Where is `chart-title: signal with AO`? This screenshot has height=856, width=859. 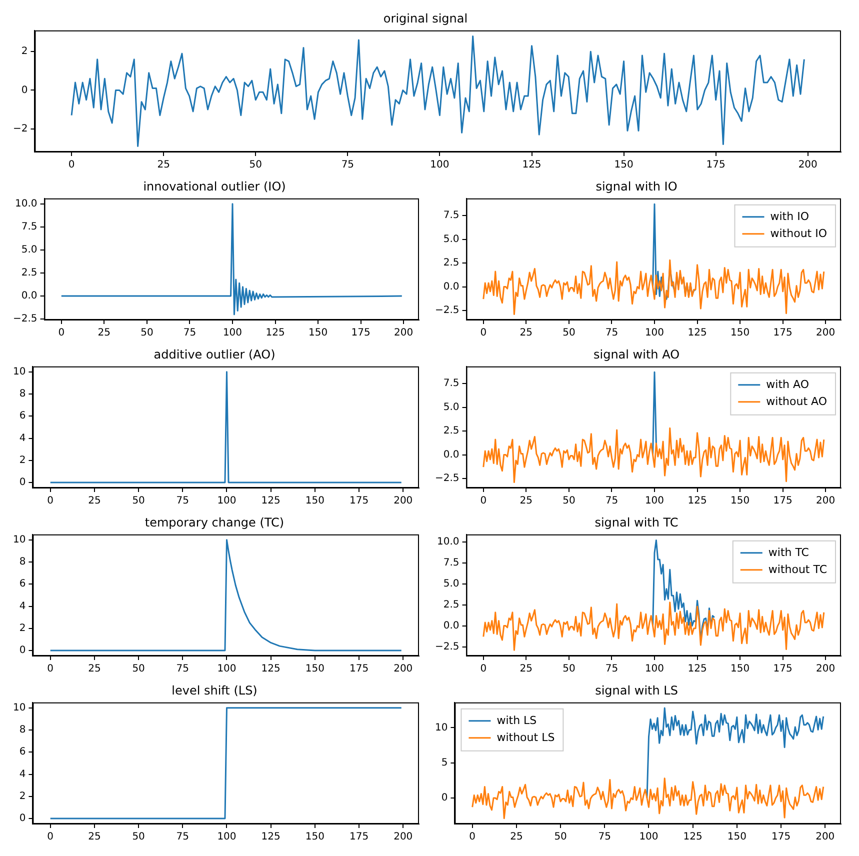 chart-title: signal with AO is located at coordinates (636, 354).